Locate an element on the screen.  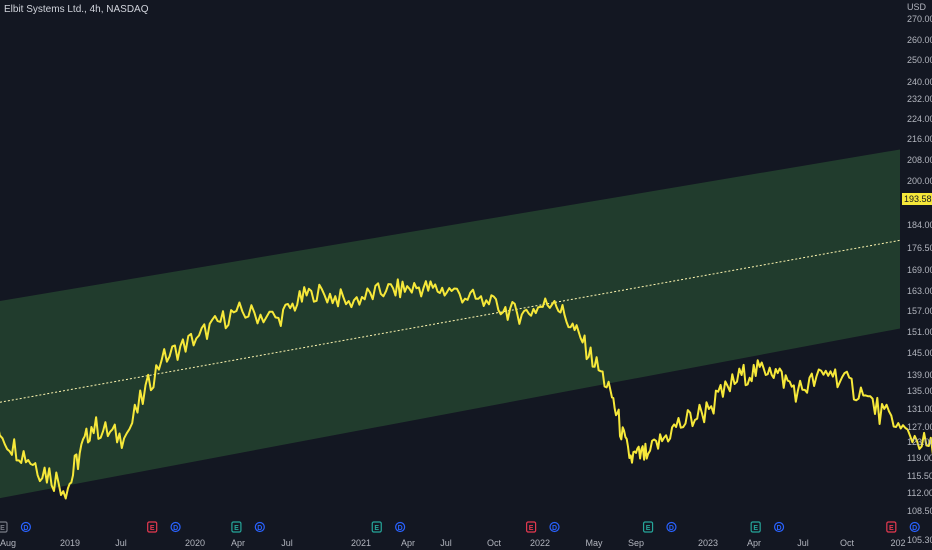
price-badge is located at coordinates (917, 199).